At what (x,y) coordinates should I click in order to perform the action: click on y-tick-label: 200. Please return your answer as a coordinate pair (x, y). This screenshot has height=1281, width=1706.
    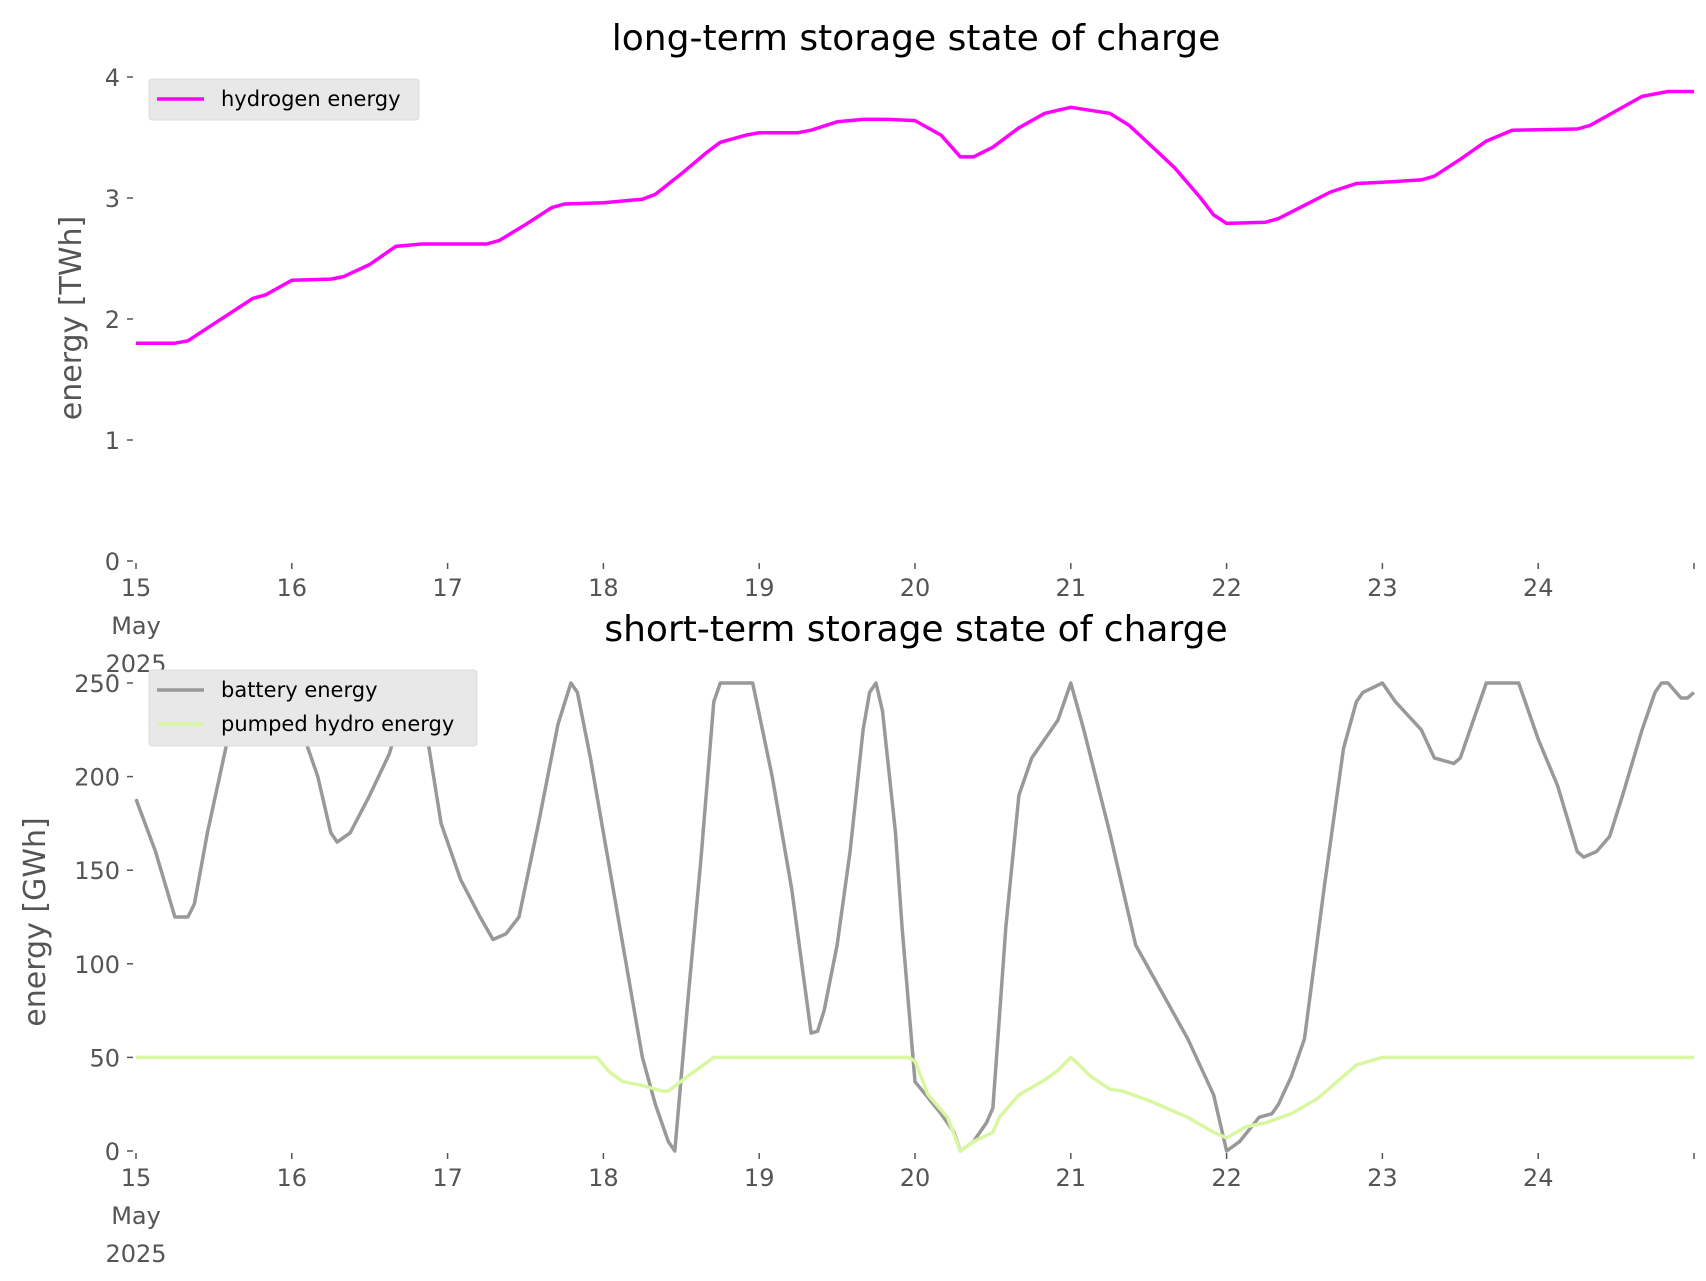
    Looking at the image, I should click on (97, 778).